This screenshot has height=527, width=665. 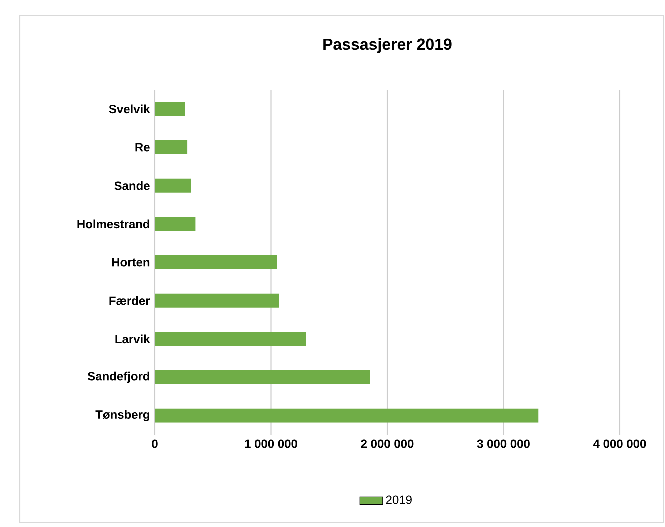 What do you see at coordinates (271, 444) in the screenshot?
I see `x-tick-label: 1 000 000` at bounding box center [271, 444].